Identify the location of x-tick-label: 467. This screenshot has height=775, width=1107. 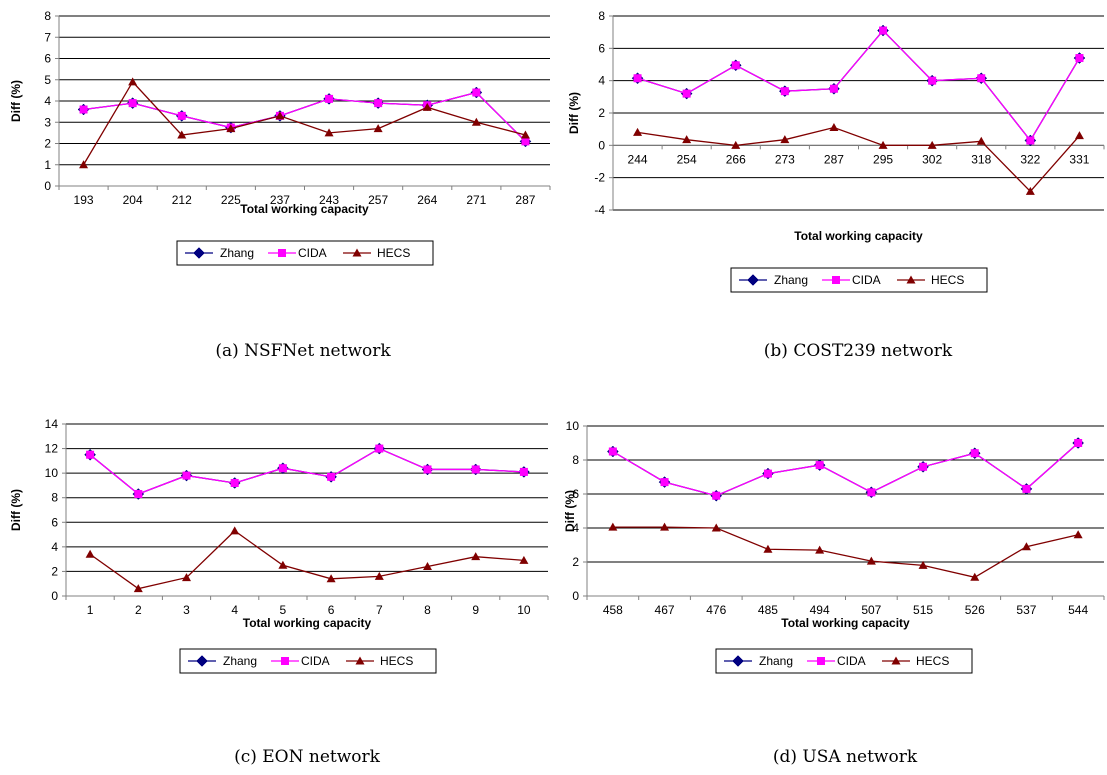
(665, 610).